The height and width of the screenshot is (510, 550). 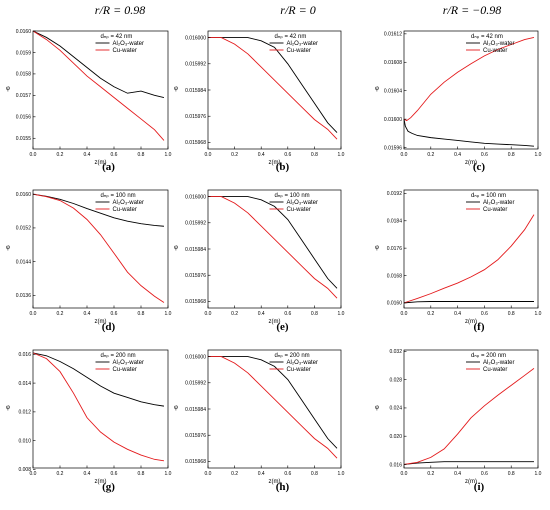 What do you see at coordinates (395, 409) in the screenshot?
I see `y-tick-label: 0.024` at bounding box center [395, 409].